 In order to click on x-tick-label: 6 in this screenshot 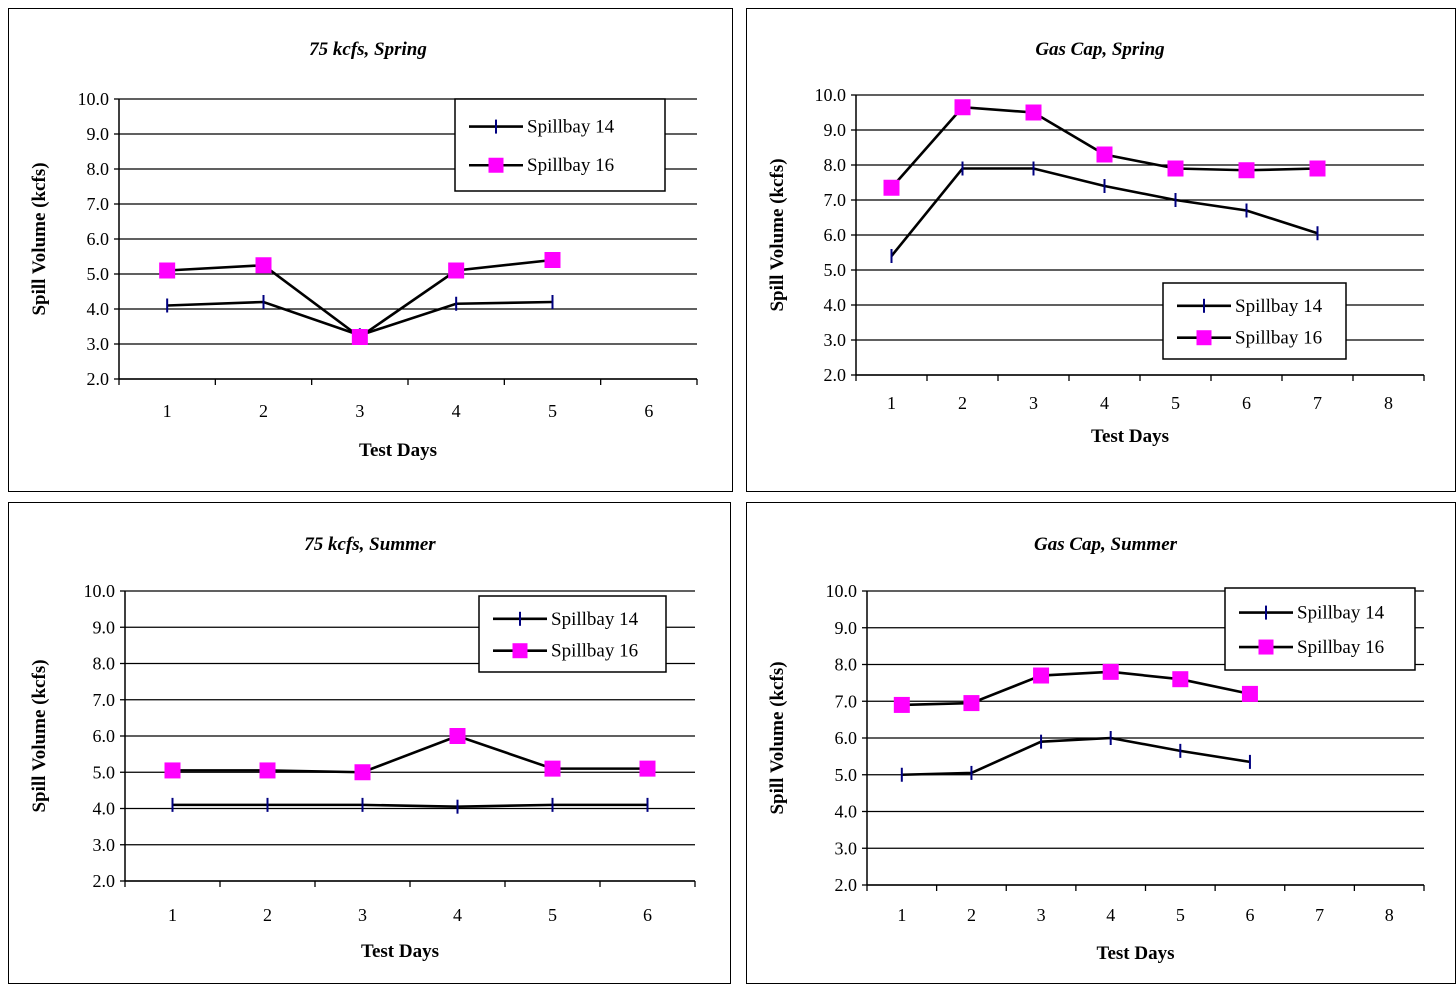, I will do `click(1249, 915)`.